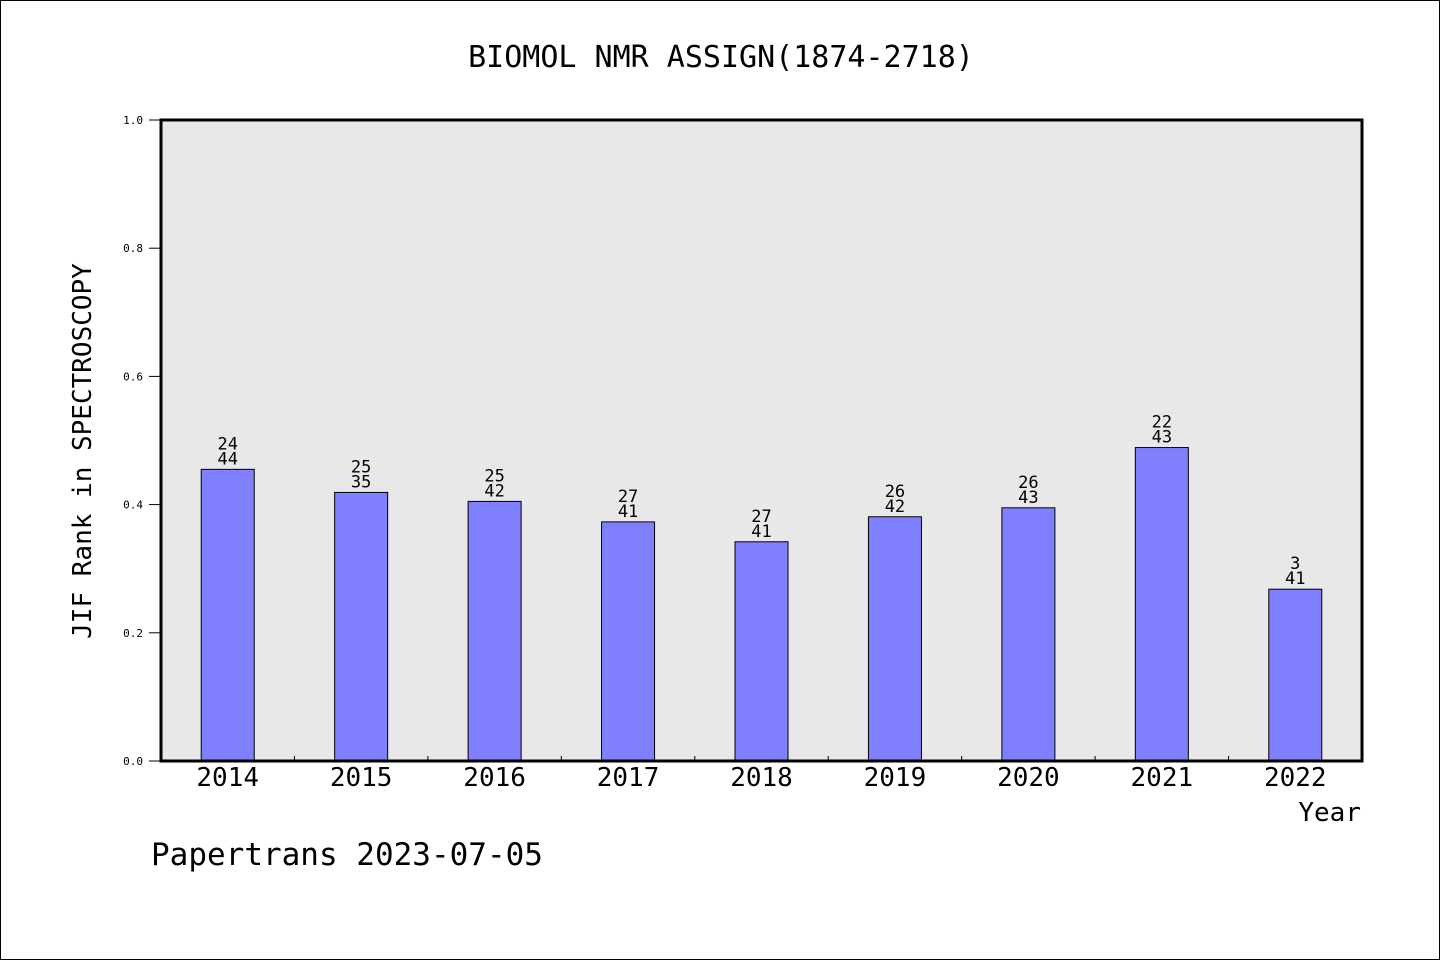  I want to click on y-tick-label: 0.2, so click(133, 633).